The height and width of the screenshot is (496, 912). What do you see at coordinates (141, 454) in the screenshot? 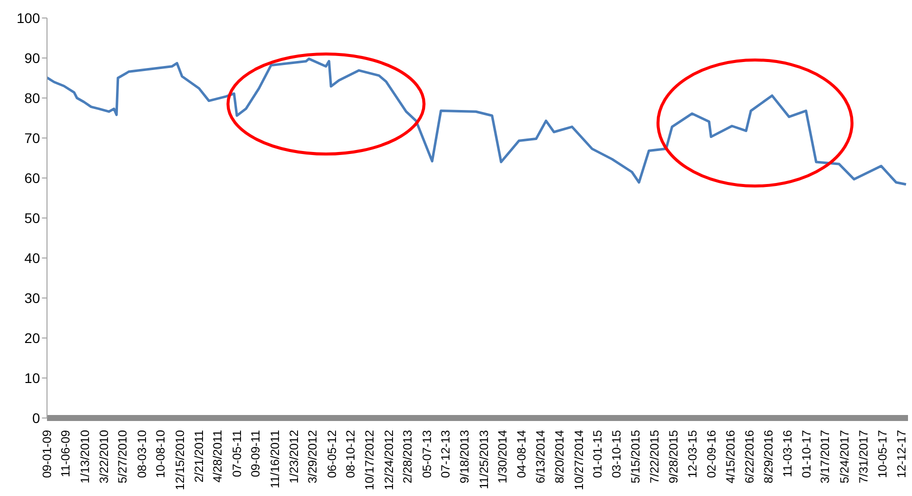
I see `x-tick-label: 08-03-10` at bounding box center [141, 454].